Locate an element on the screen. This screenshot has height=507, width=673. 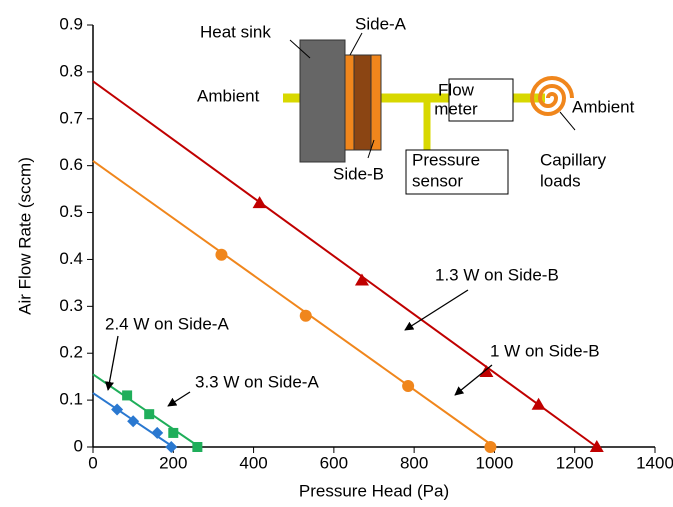
y-tick-label: 0.4 is located at coordinates (71, 258).